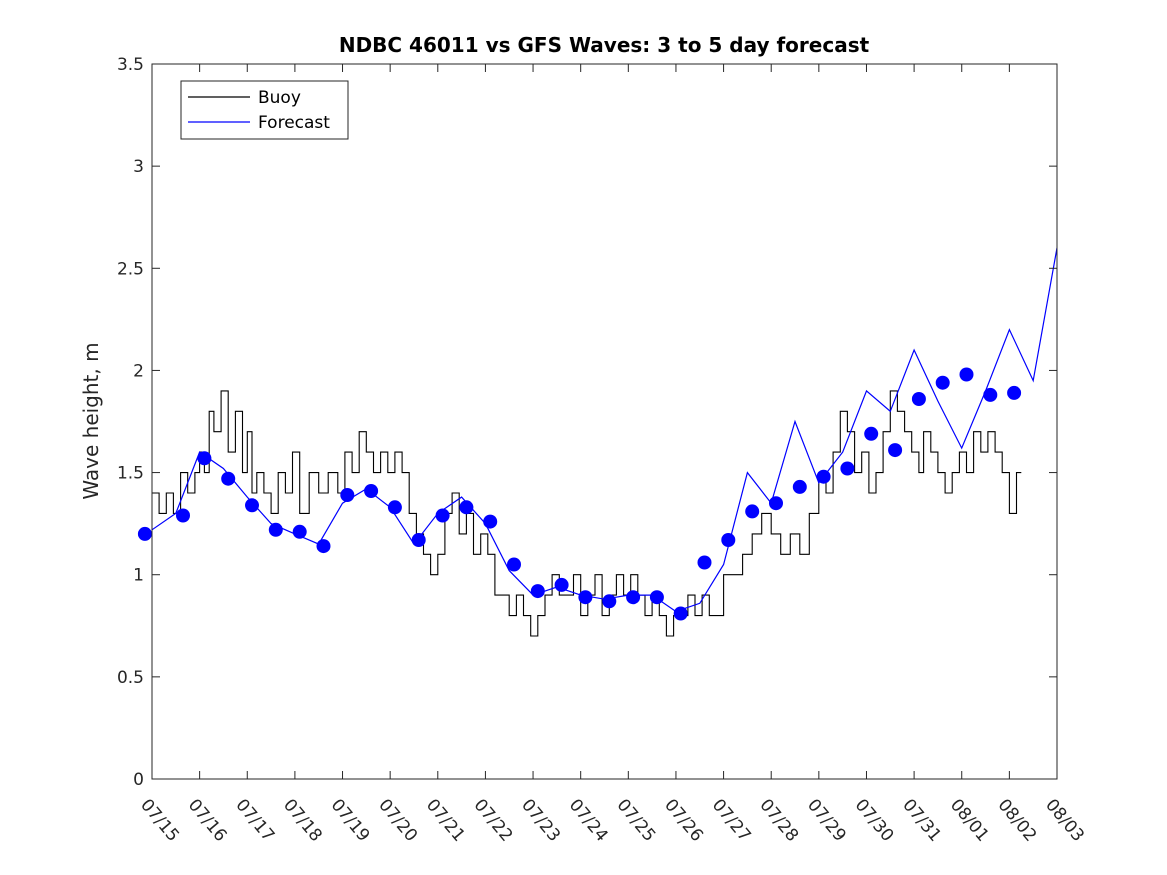 The image size is (1167, 875). I want to click on y-tick-label: 3, so click(138, 167).